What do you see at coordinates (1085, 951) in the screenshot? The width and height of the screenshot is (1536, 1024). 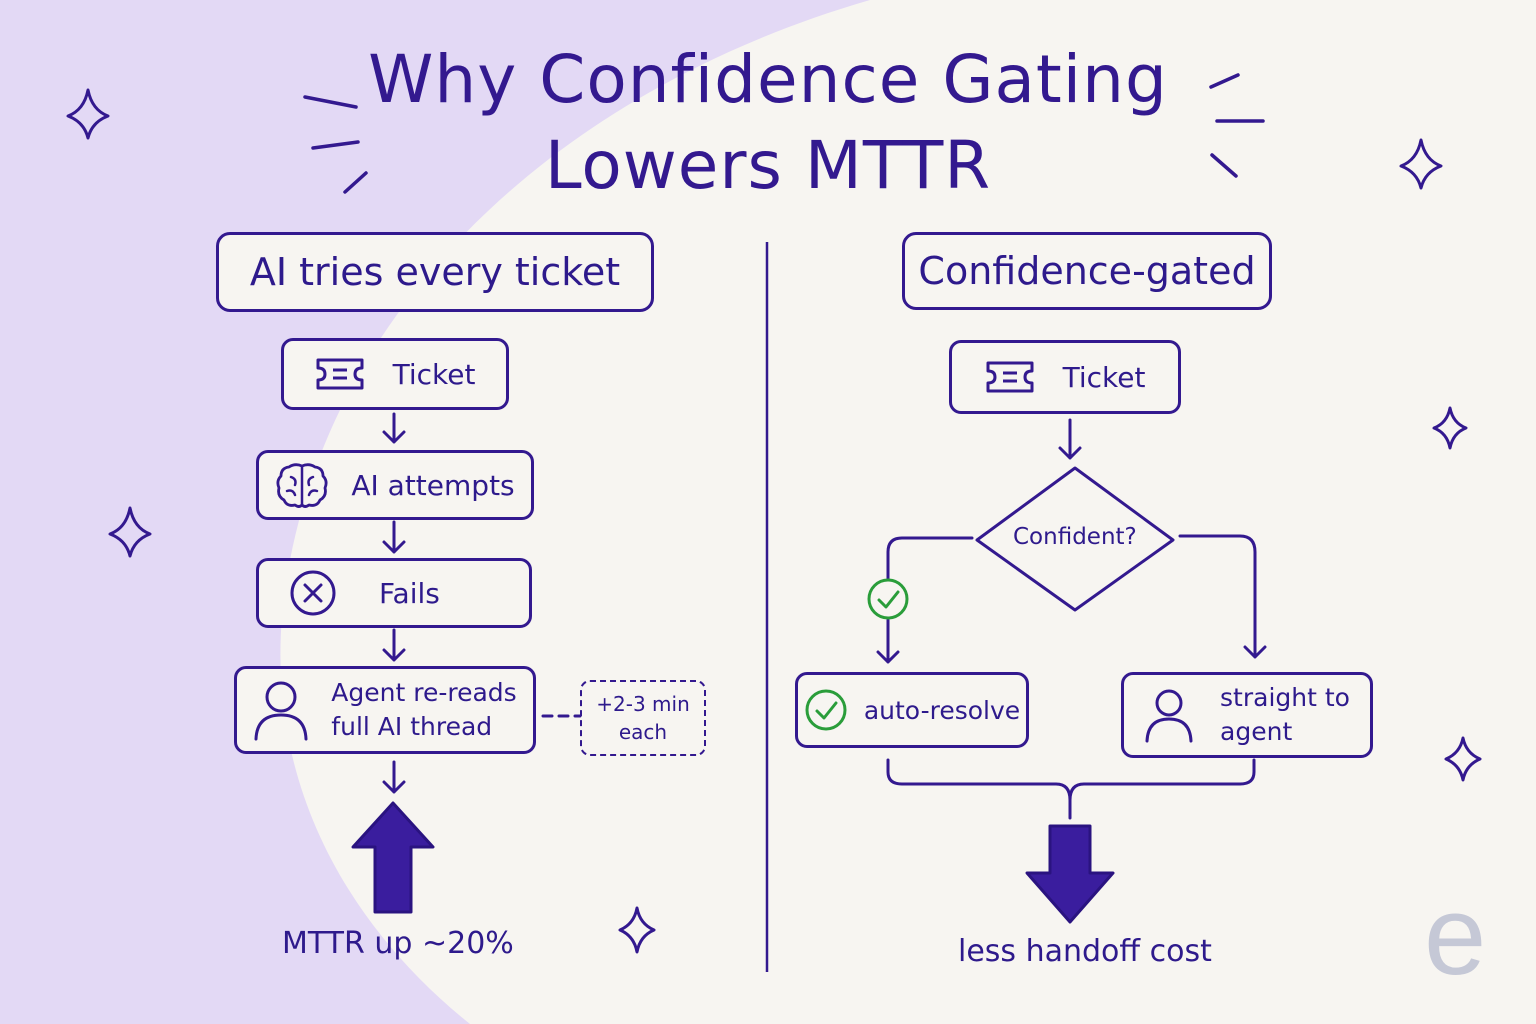 I see `right-outcome: less handoff cost` at bounding box center [1085, 951].